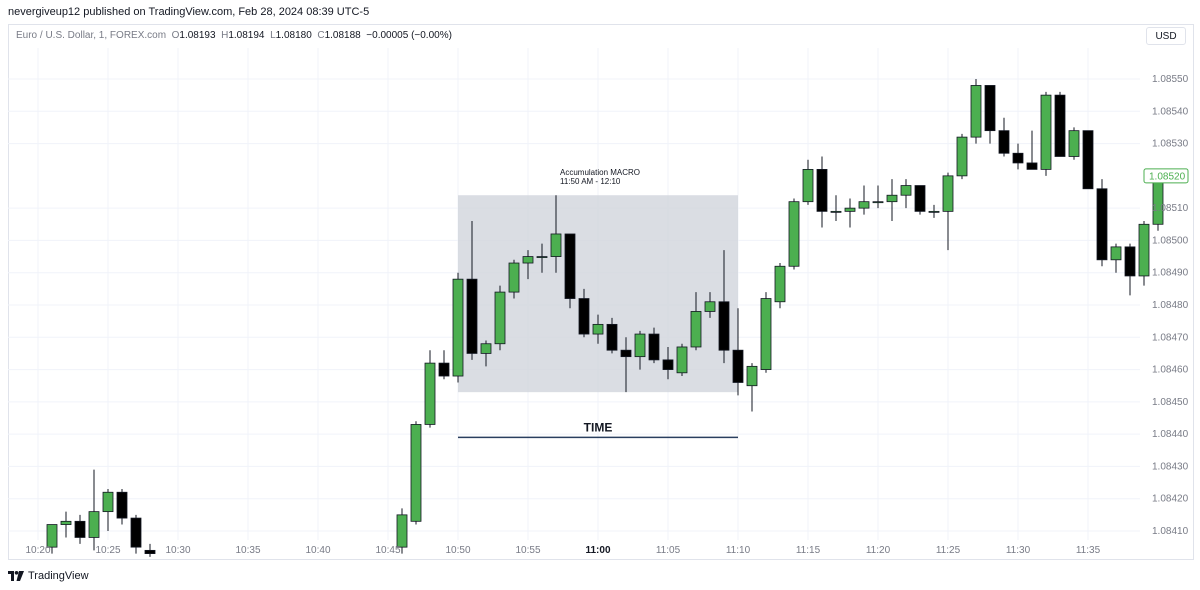 The image size is (1200, 590). I want to click on time-tick-label: 11:20, so click(878, 550).